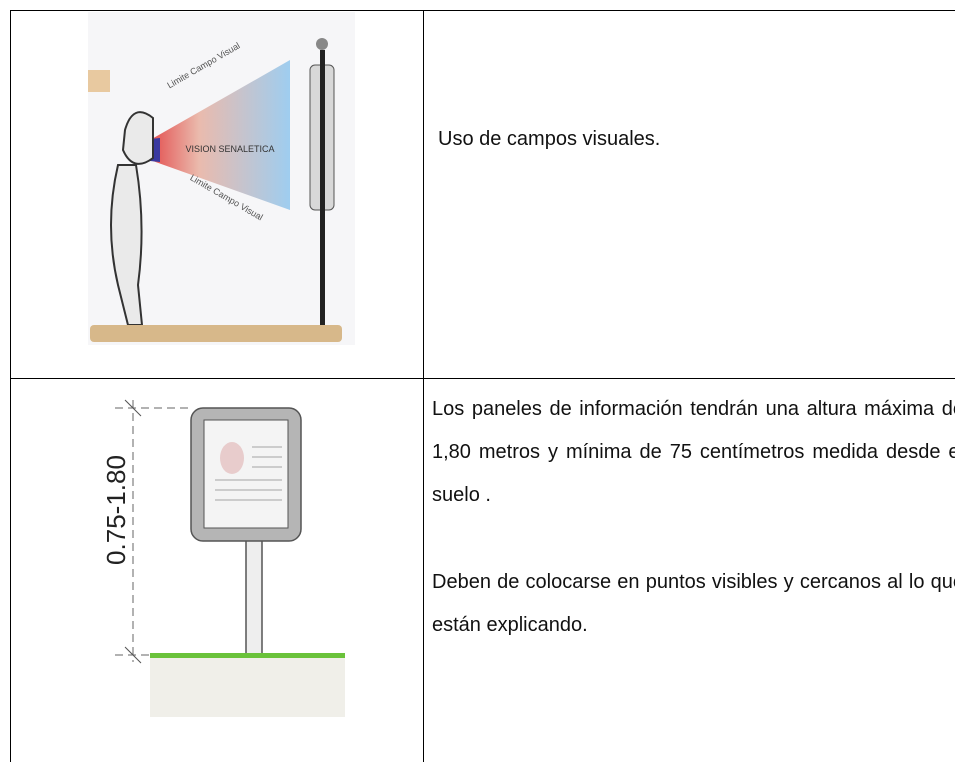  Describe the element at coordinates (232, 458) in the screenshot. I see `panel-graphic` at that location.